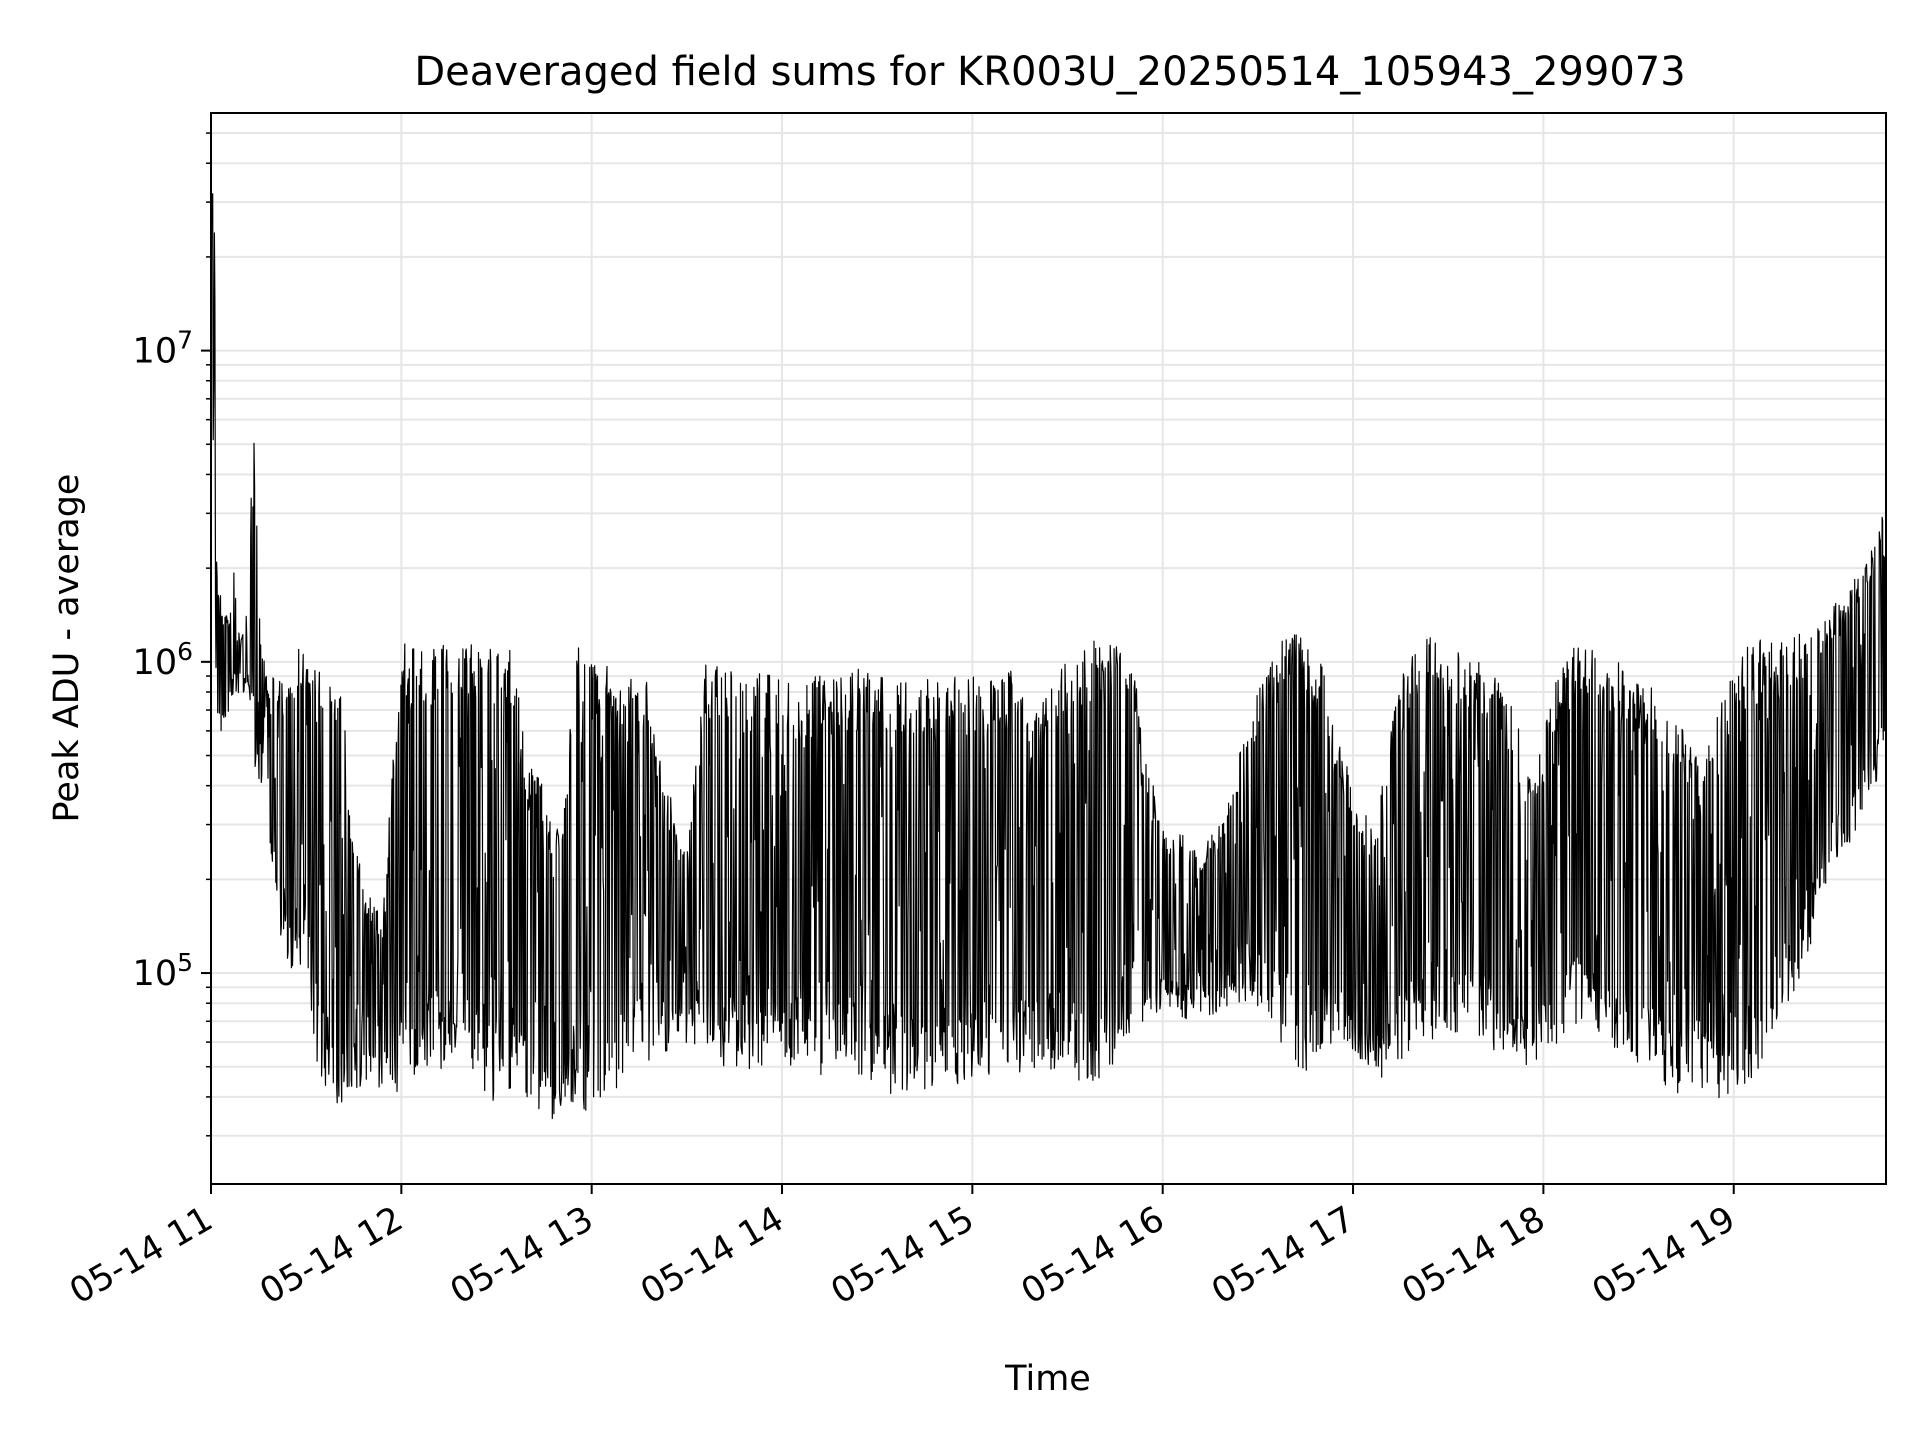  What do you see at coordinates (67, 648) in the screenshot?
I see `y-axis-label: Peak ADU - average` at bounding box center [67, 648].